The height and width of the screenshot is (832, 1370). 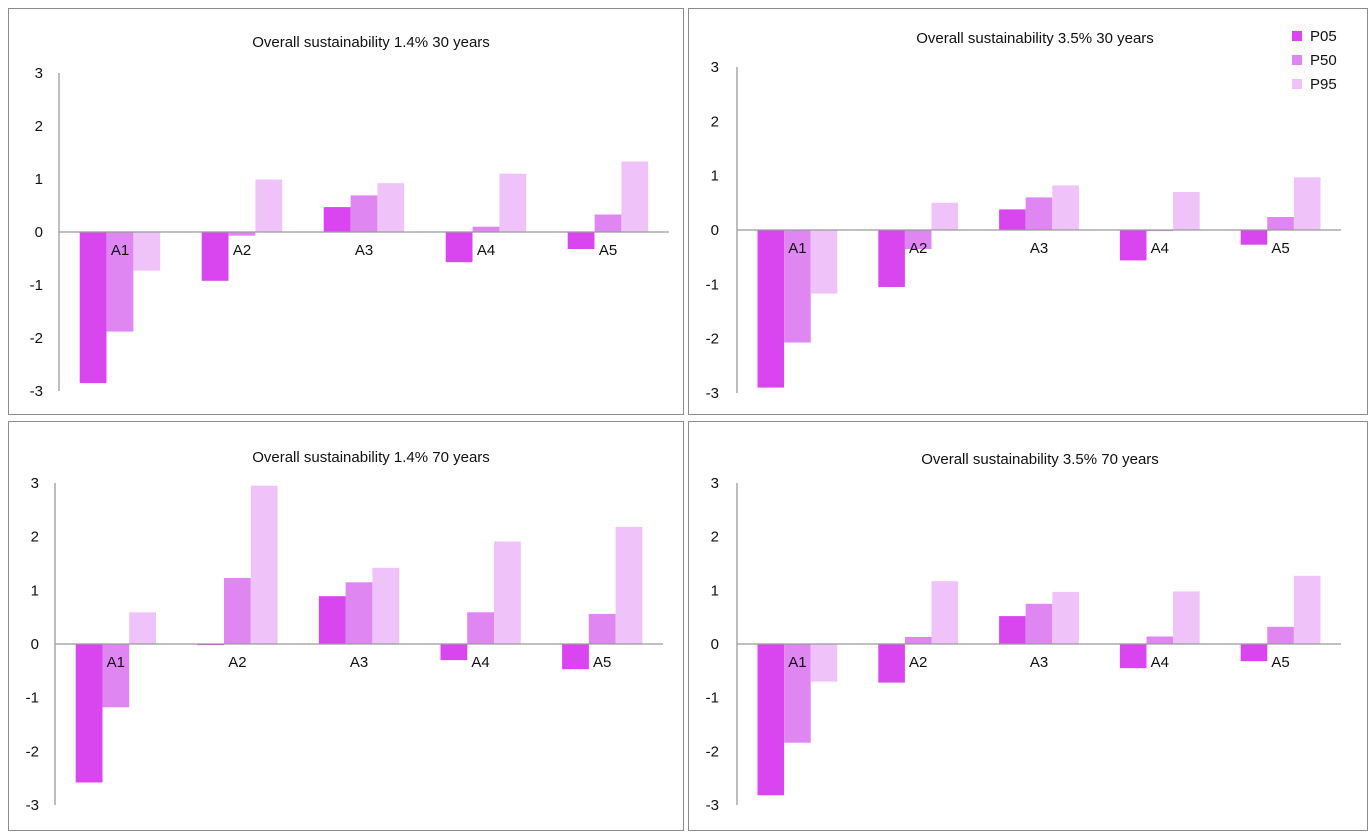 I want to click on legend-item-p95: P95, so click(x=1314, y=84).